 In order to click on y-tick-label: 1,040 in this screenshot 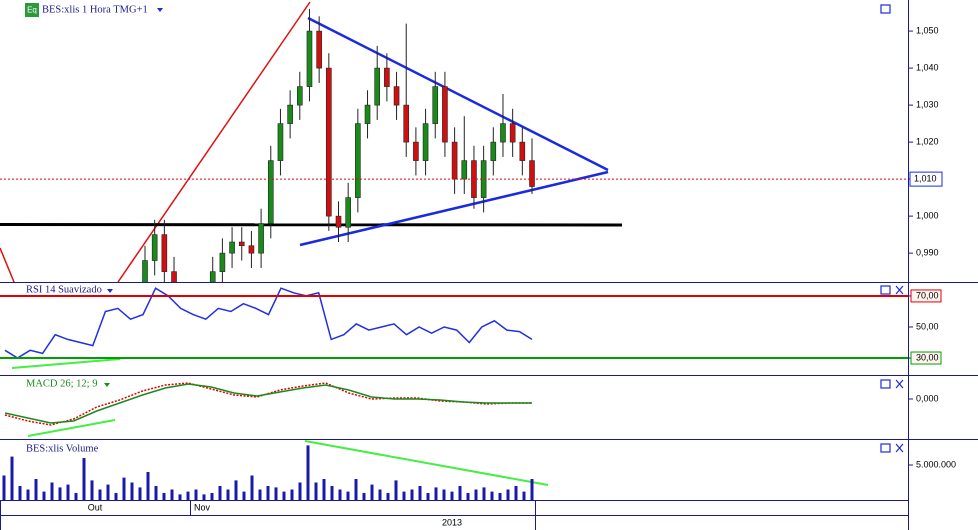, I will do `click(927, 67)`.